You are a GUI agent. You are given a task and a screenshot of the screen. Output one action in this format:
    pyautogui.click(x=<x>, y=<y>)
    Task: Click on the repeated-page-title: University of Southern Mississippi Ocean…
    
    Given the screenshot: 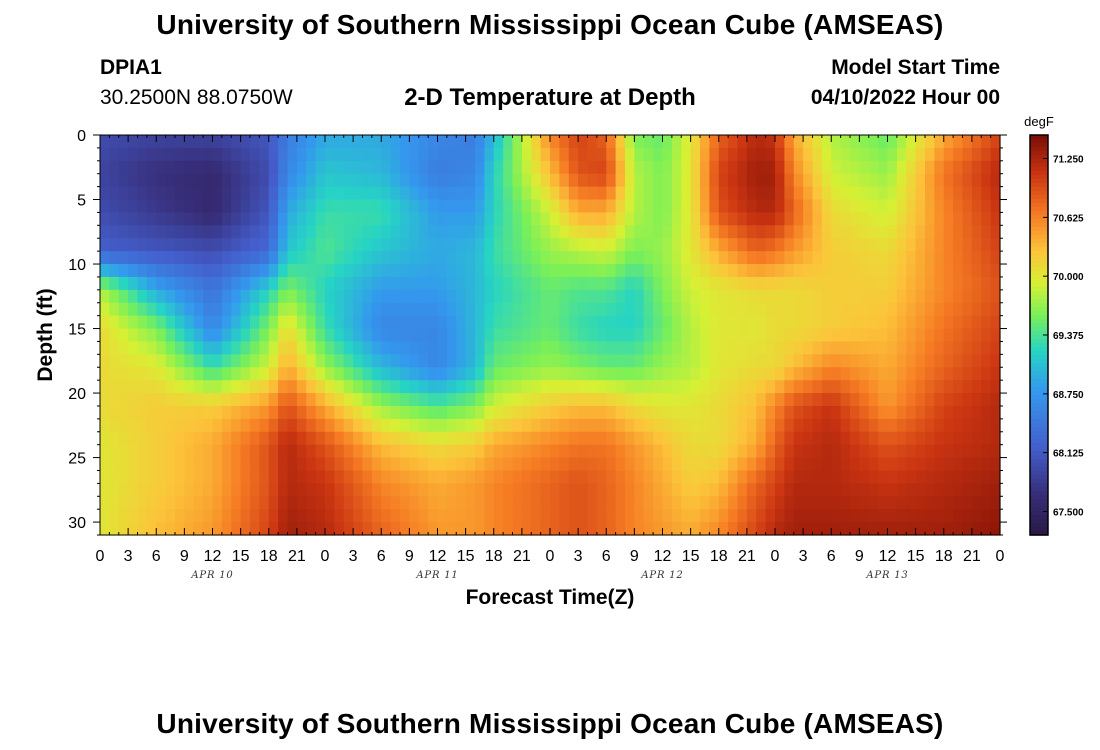 What is the action you would take?
    pyautogui.click(x=550, y=723)
    